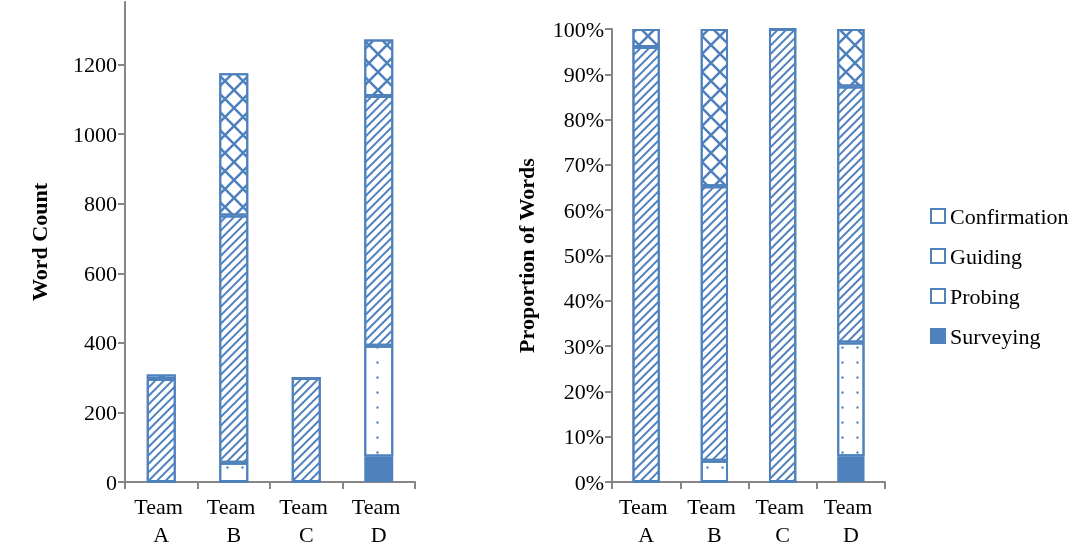 The height and width of the screenshot is (552, 1092). What do you see at coordinates (39, 241) in the screenshot?
I see `y-axis-title: Word Count` at bounding box center [39, 241].